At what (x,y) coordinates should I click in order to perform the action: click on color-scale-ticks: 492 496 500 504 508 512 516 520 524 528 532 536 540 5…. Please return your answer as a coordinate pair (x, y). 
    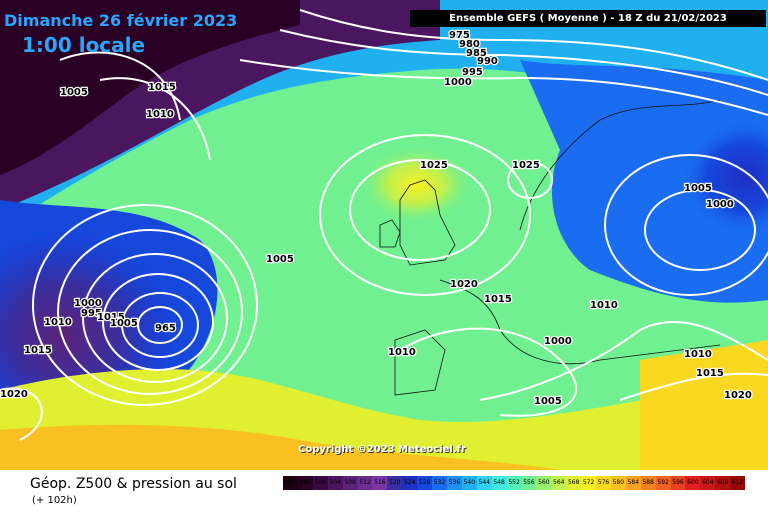
    Looking at the image, I should click on (514, 482).